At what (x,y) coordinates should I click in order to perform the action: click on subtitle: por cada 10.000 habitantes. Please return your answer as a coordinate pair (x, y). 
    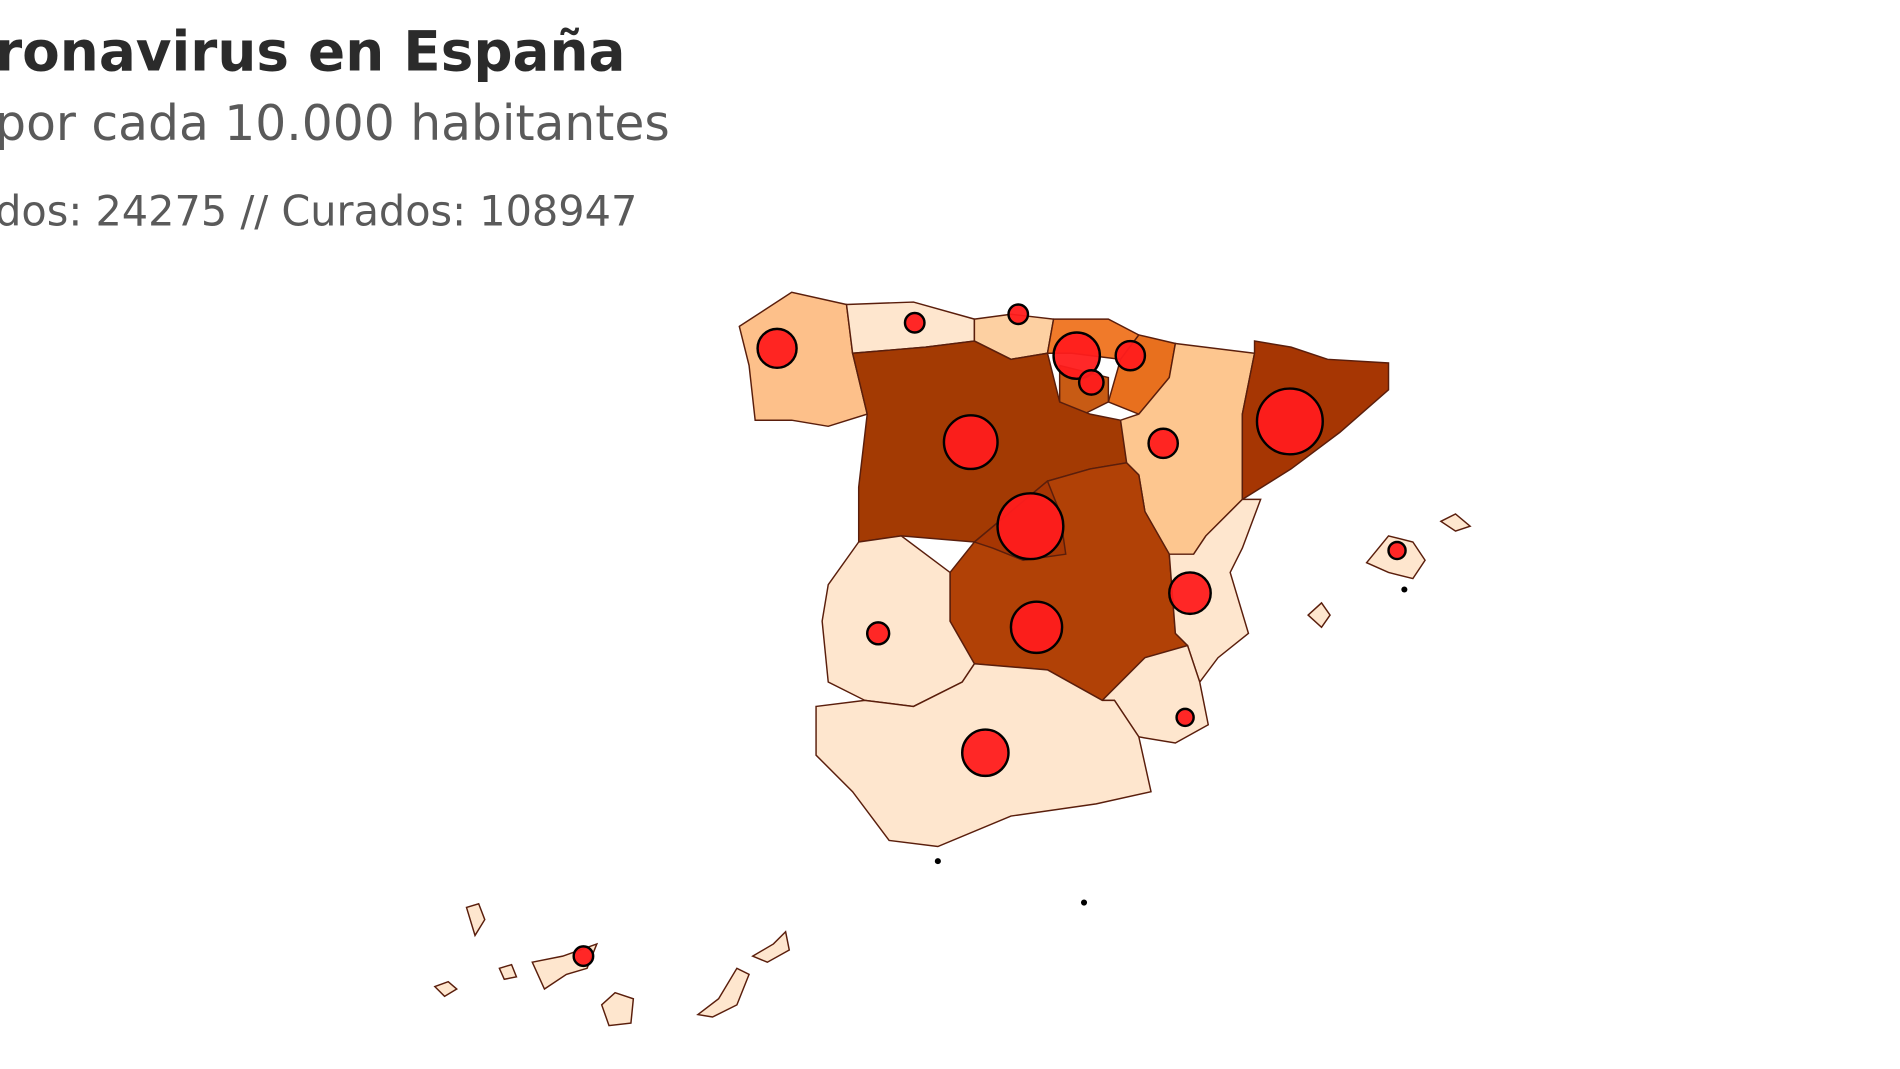
    Looking at the image, I should click on (335, 124).